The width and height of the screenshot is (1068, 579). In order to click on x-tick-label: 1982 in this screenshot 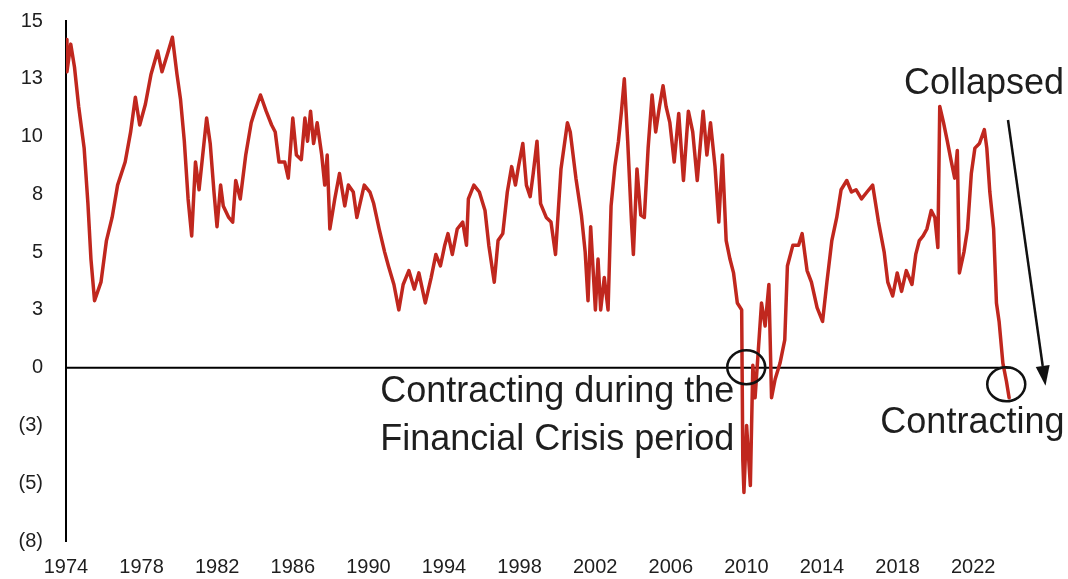, I will do `click(217, 565)`.